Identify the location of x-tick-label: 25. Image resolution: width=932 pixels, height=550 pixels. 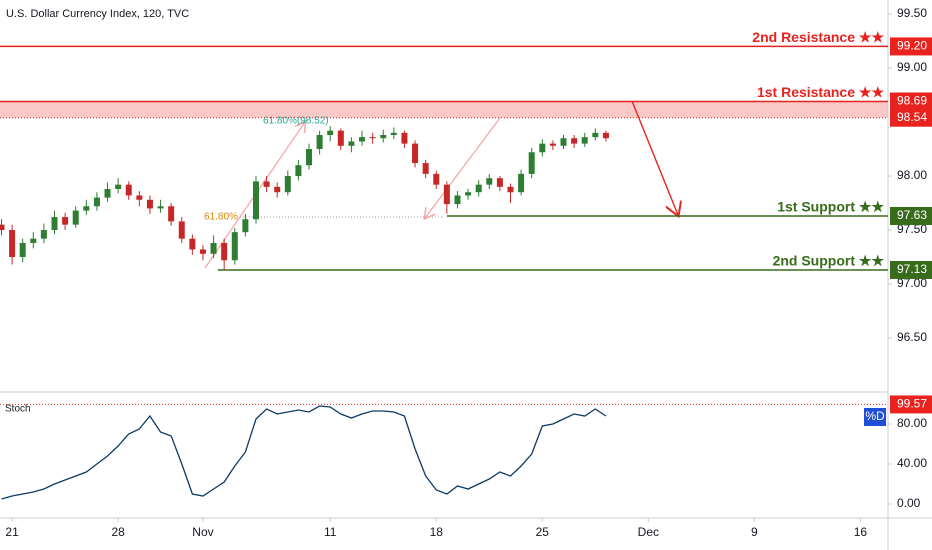
(543, 532).